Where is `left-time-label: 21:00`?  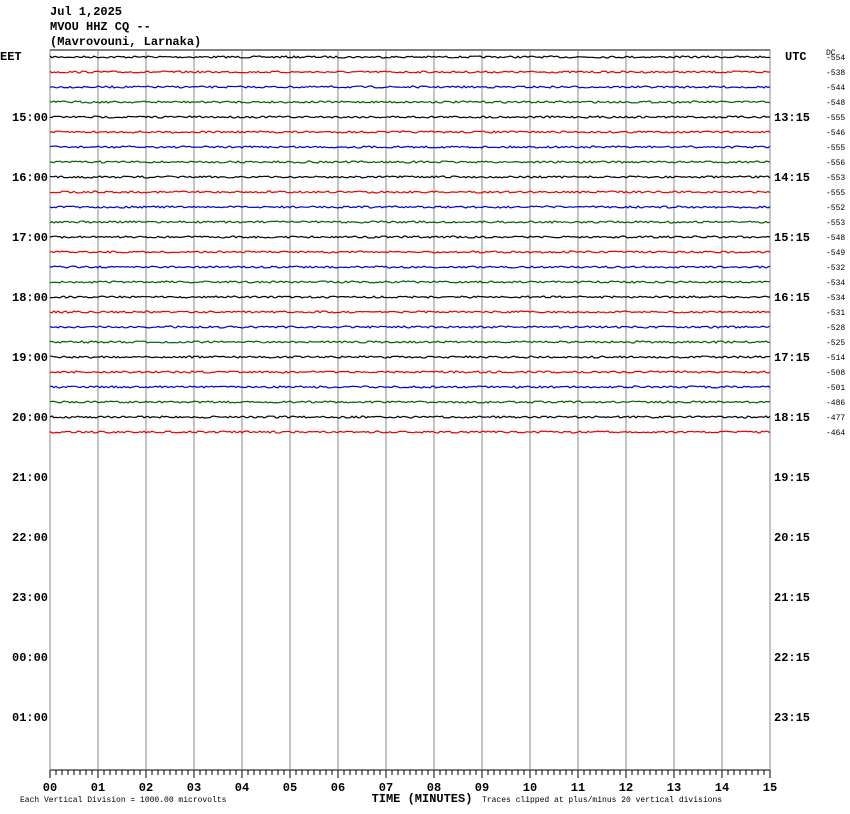 left-time-label: 21:00 is located at coordinates (30, 478).